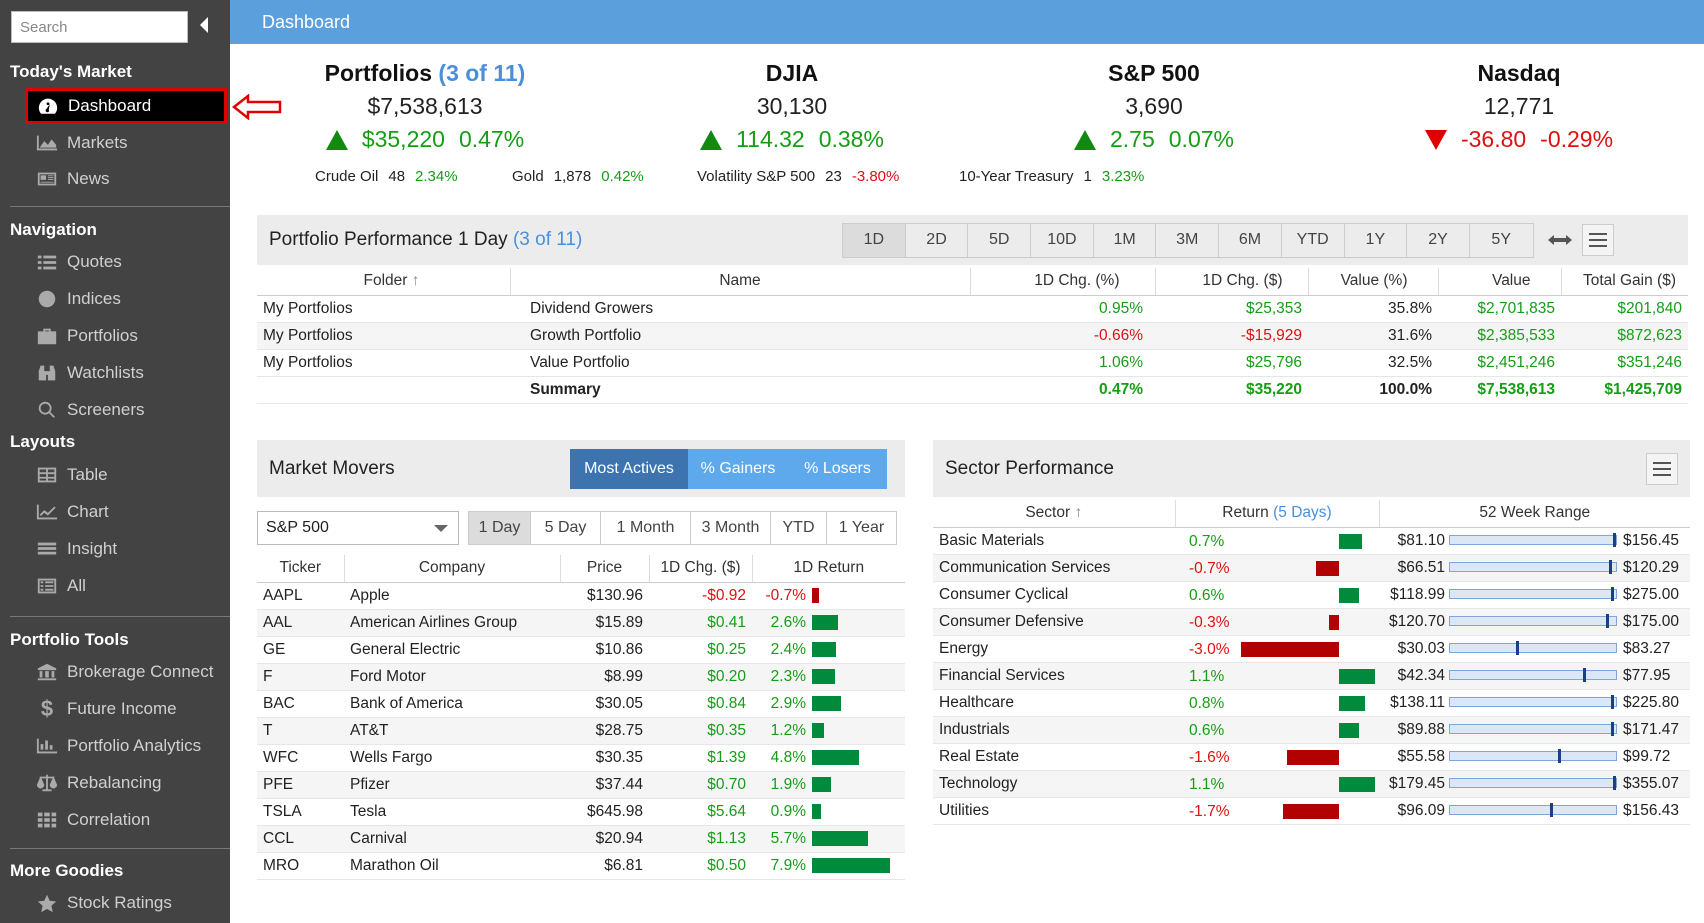 The image size is (1704, 923). I want to click on table-row: BAC Bank of America $30.05 $0.84 2.9%, so click(581, 704).